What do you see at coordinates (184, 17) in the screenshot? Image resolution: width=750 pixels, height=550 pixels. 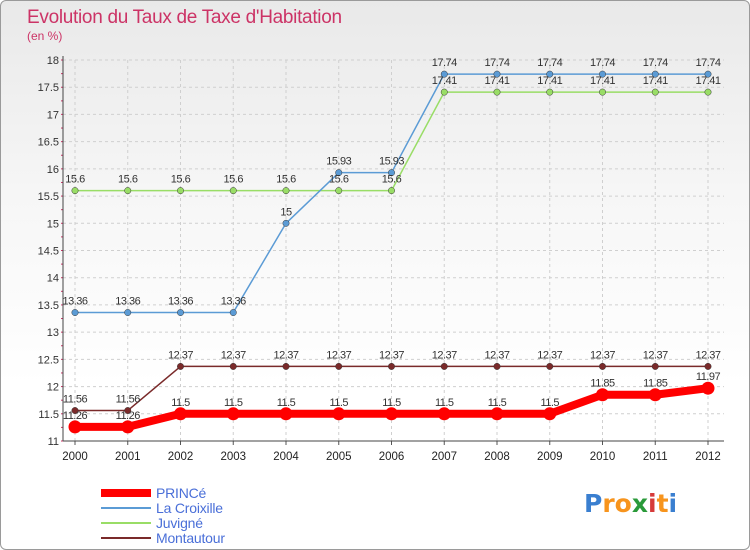 I see `chart-title: Evolution du Taux de Taxe d'Habitation` at bounding box center [184, 17].